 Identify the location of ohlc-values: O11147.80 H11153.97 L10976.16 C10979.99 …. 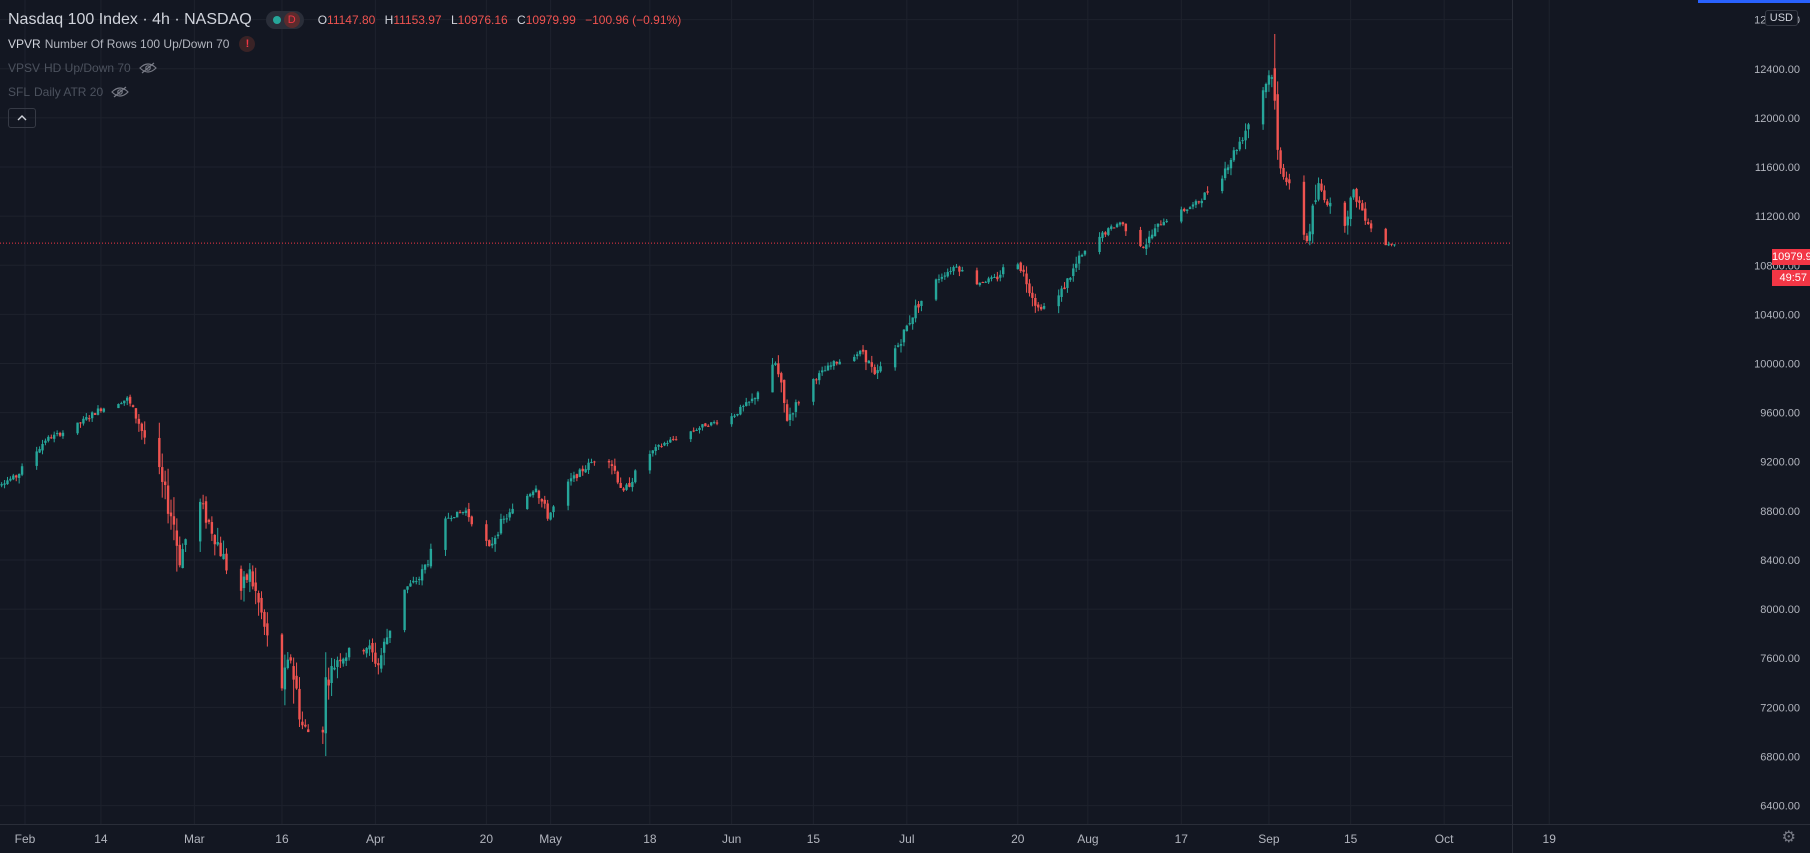
(503, 20).